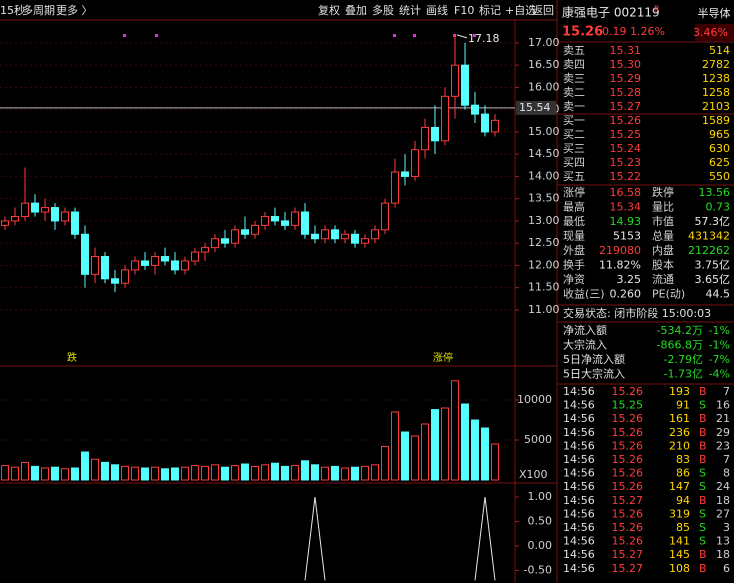 The image size is (734, 583). I want to click on book-label: 卖一, so click(574, 106).